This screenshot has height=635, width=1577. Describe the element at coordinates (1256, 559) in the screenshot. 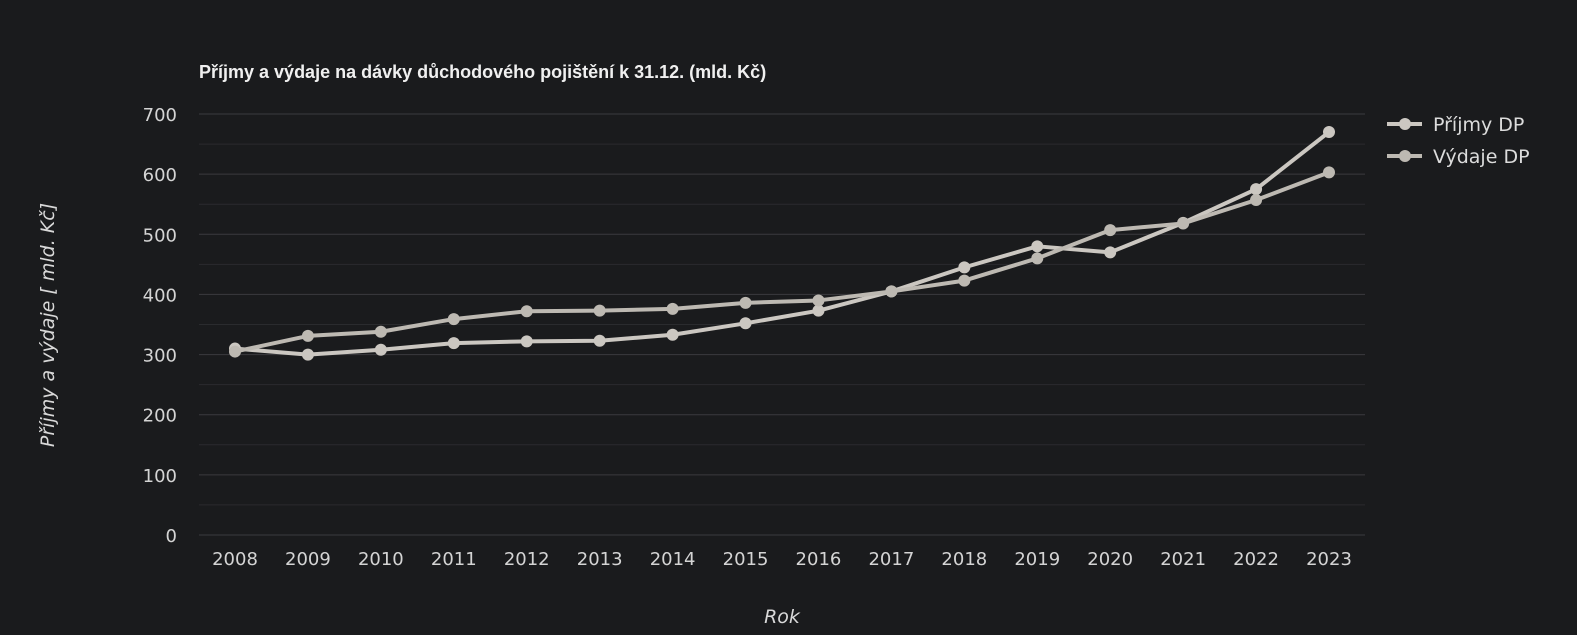

I see `x-tick-label: 2022` at that location.